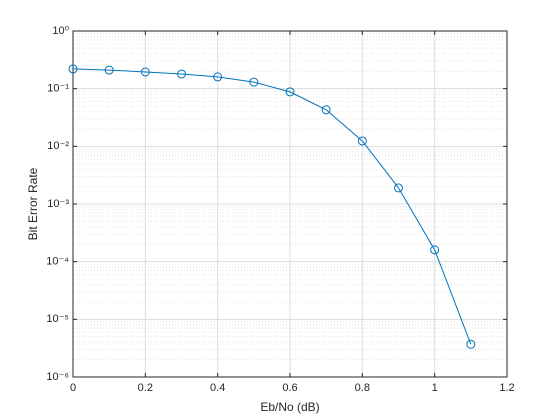 The height and width of the screenshot is (420, 560). I want to click on x-tick-label: 0, so click(73, 388).